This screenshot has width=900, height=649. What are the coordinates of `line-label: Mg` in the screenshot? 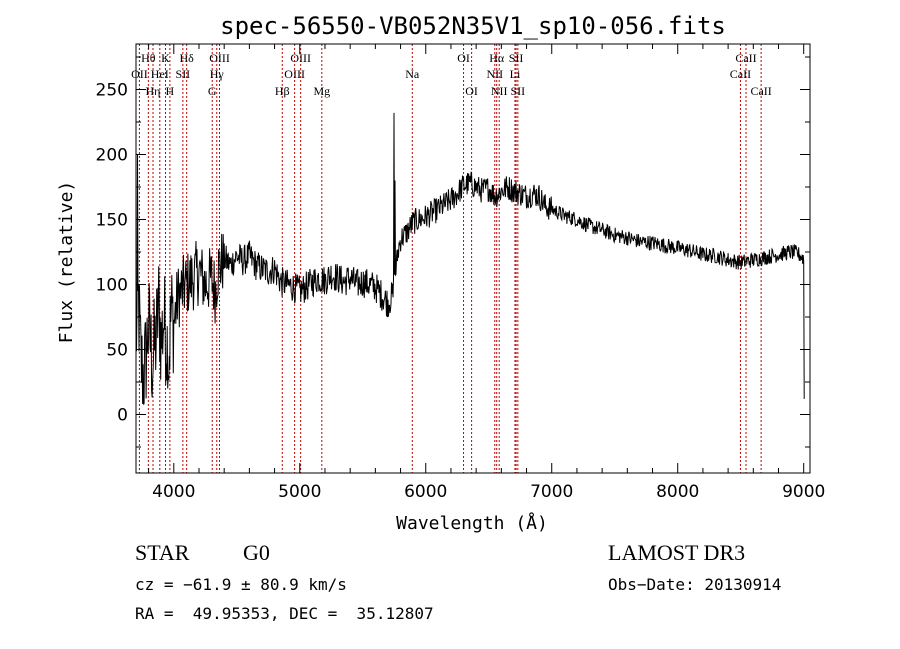 It's located at (321, 91).